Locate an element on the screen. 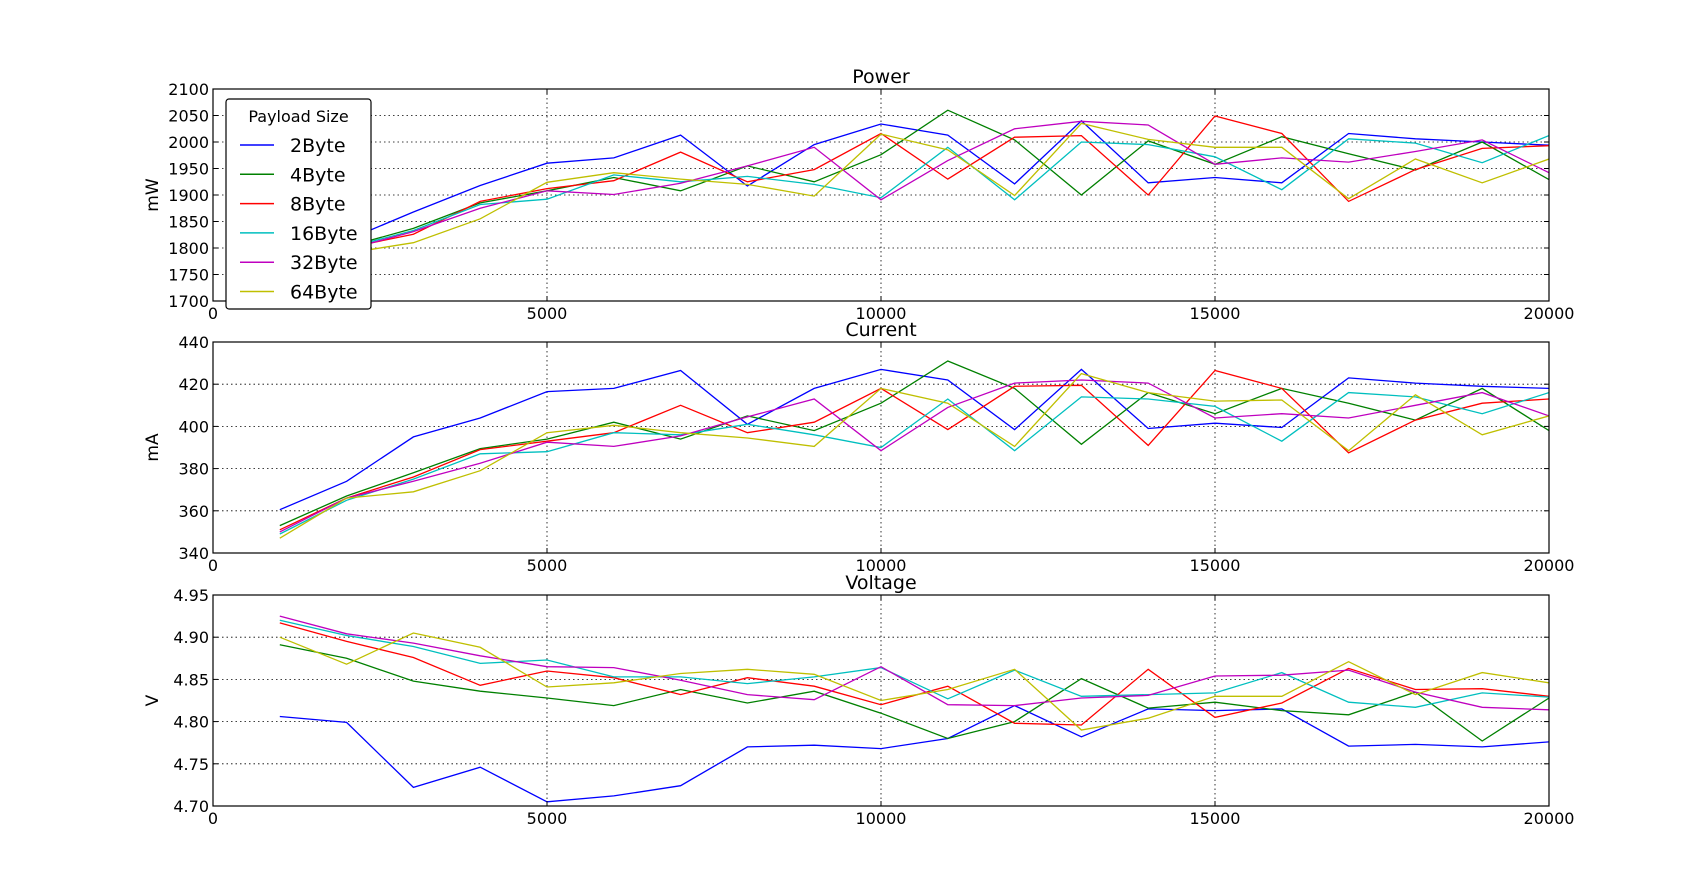 The image size is (1707, 887). y-tick-label: 4.95 is located at coordinates (191, 595).